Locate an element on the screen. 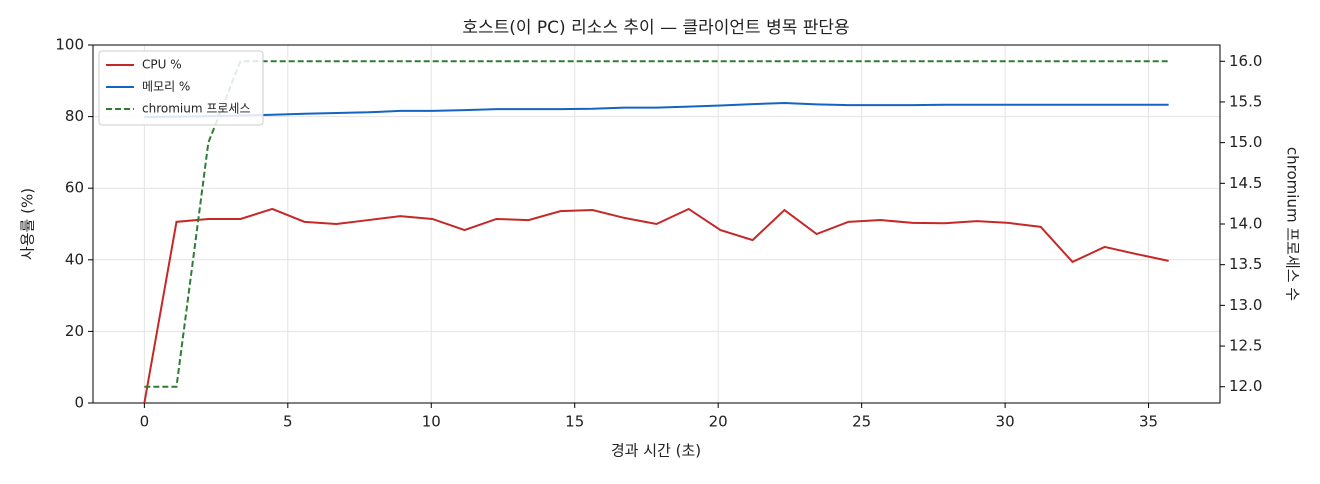  y2-tick-label: 14.0 is located at coordinates (1245, 224).